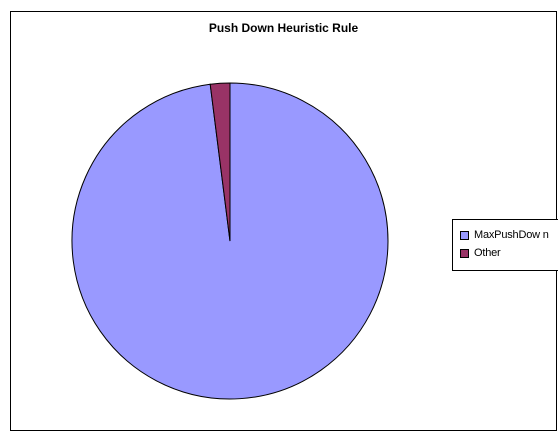 This screenshot has width=558, height=432. I want to click on legend-label-maxpushdown: MaxPushDow n, so click(511, 235).